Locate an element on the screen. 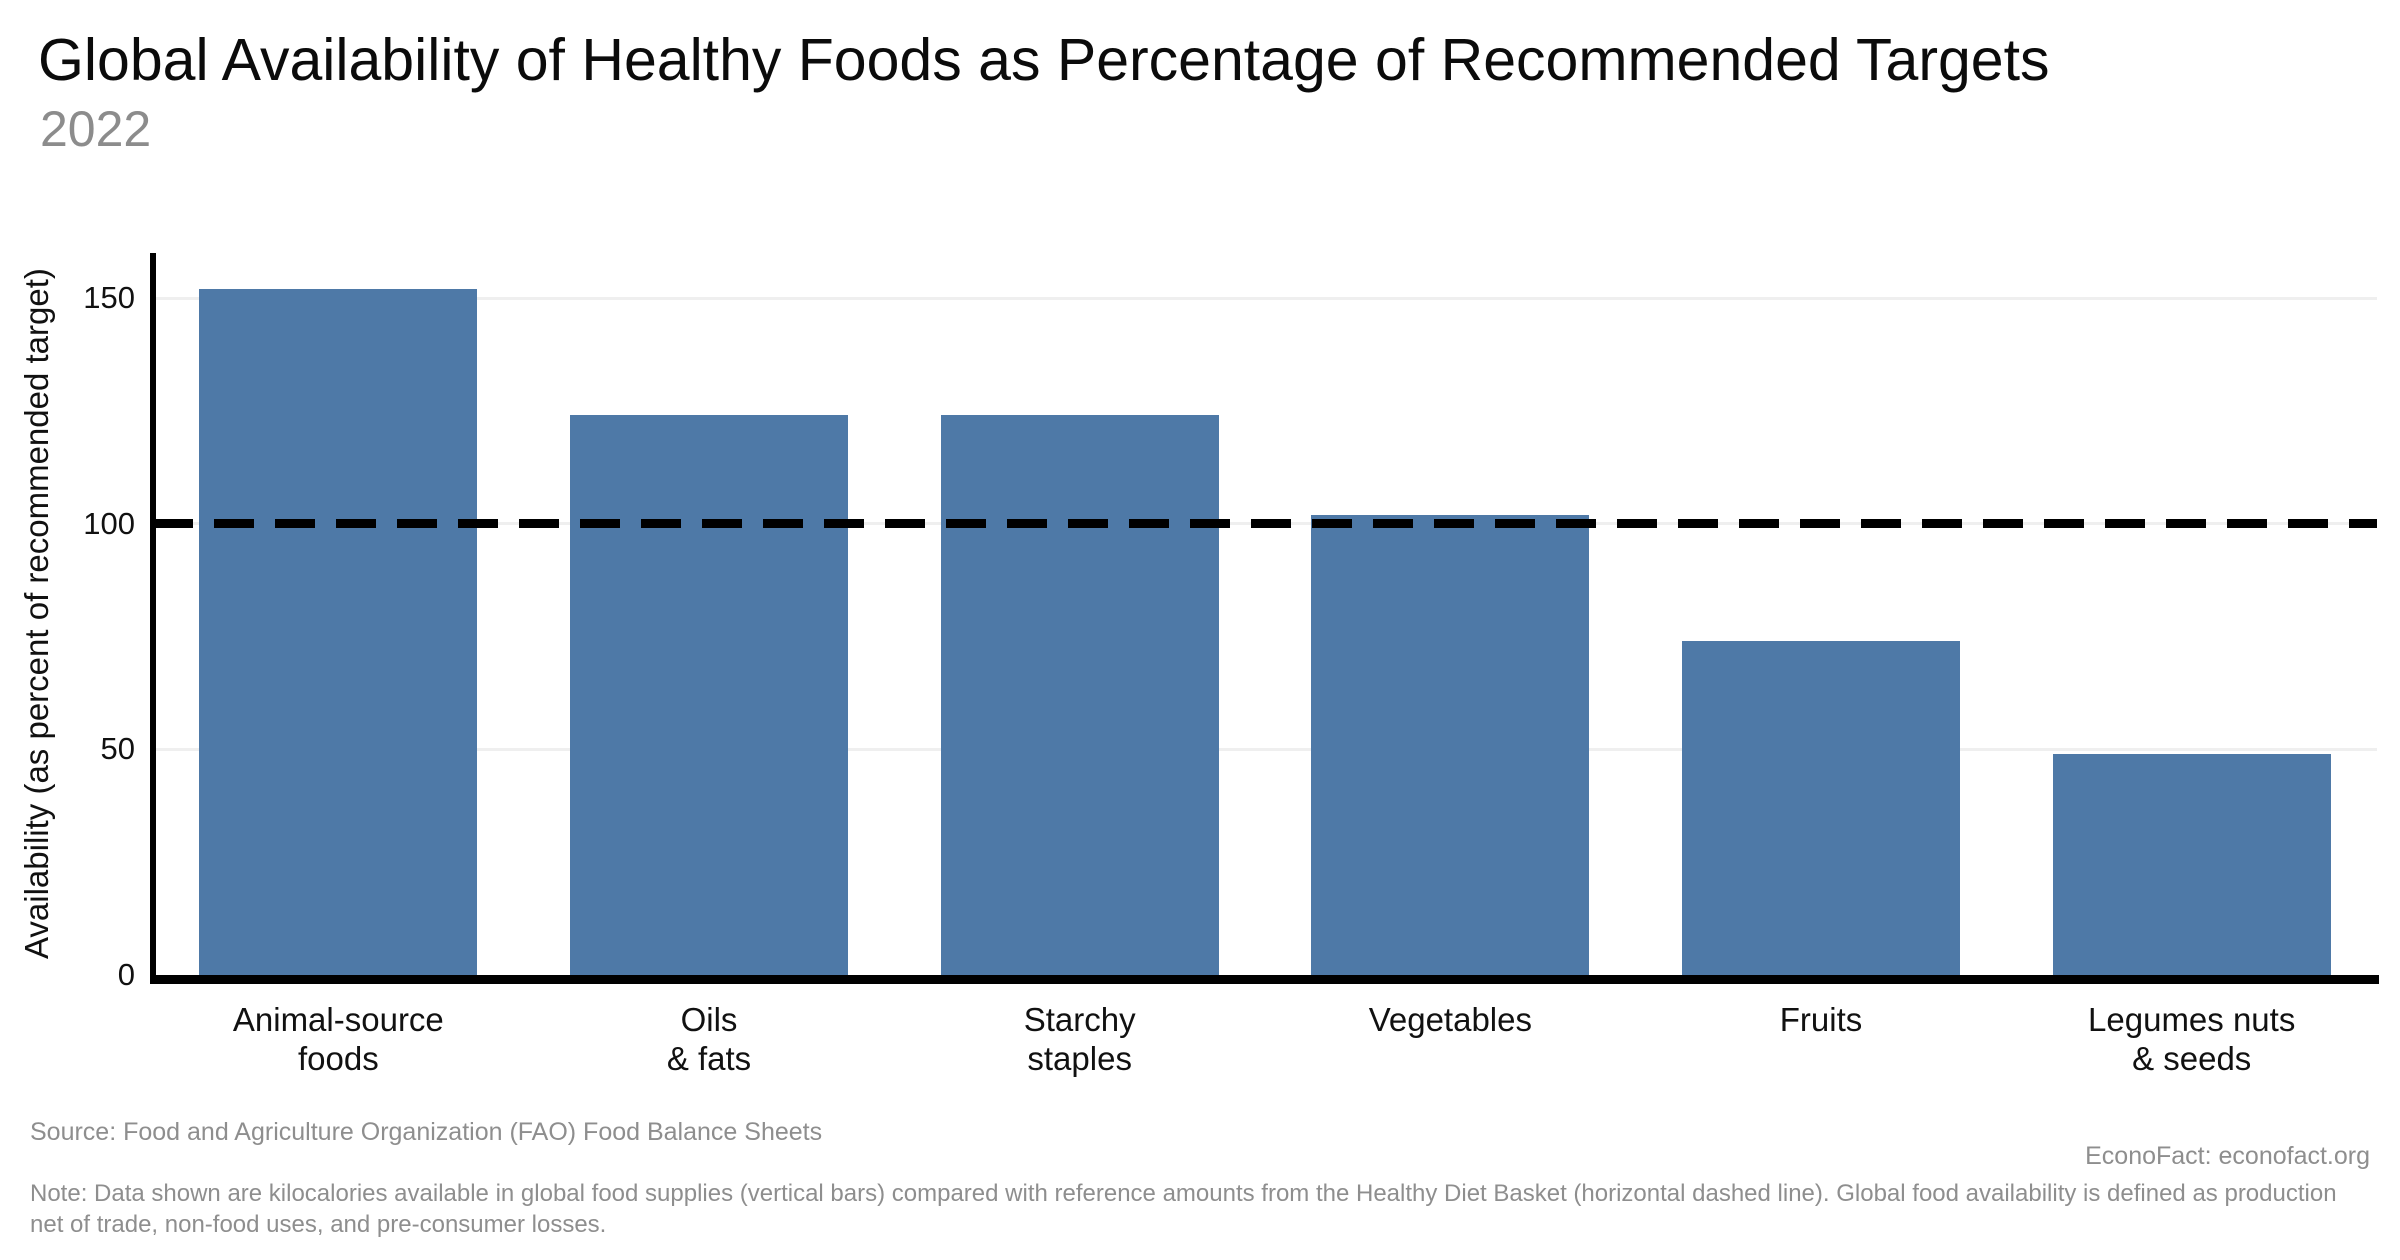 The height and width of the screenshot is (1260, 2400). bar-vegetables is located at coordinates (1450, 744).